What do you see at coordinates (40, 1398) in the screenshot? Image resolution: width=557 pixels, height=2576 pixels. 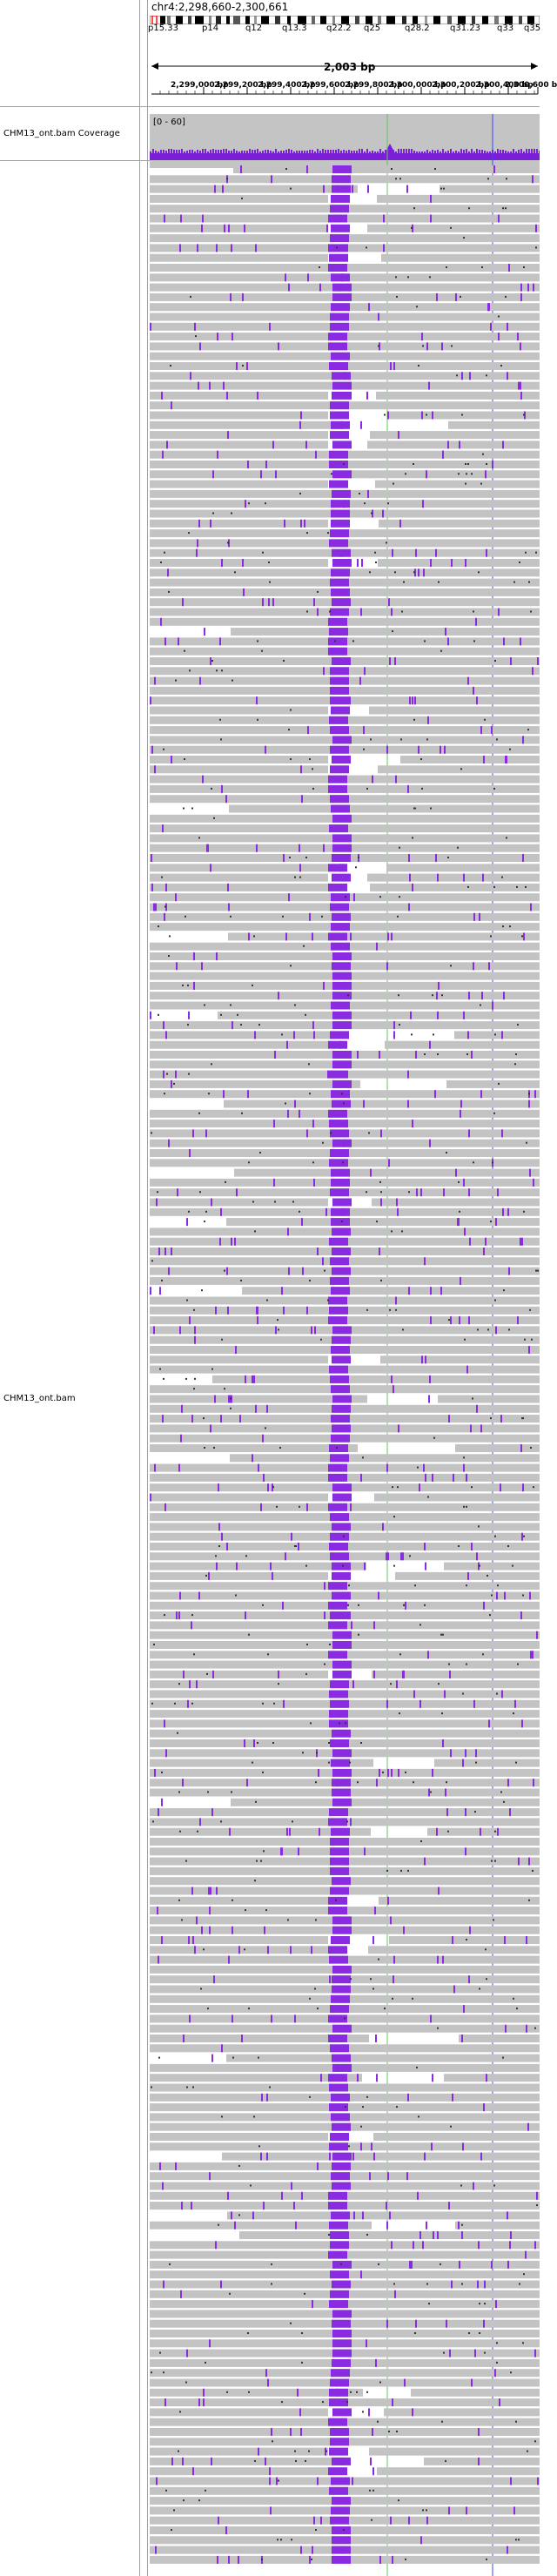 I see `alignment-track-name: CHM13_ont.bam` at bounding box center [40, 1398].